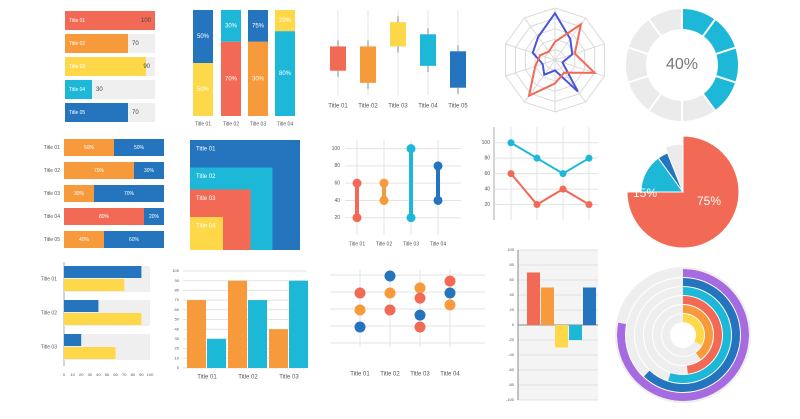  Describe the element at coordinates (177, 348) in the screenshot. I see `c12-ytick: 20` at that location.